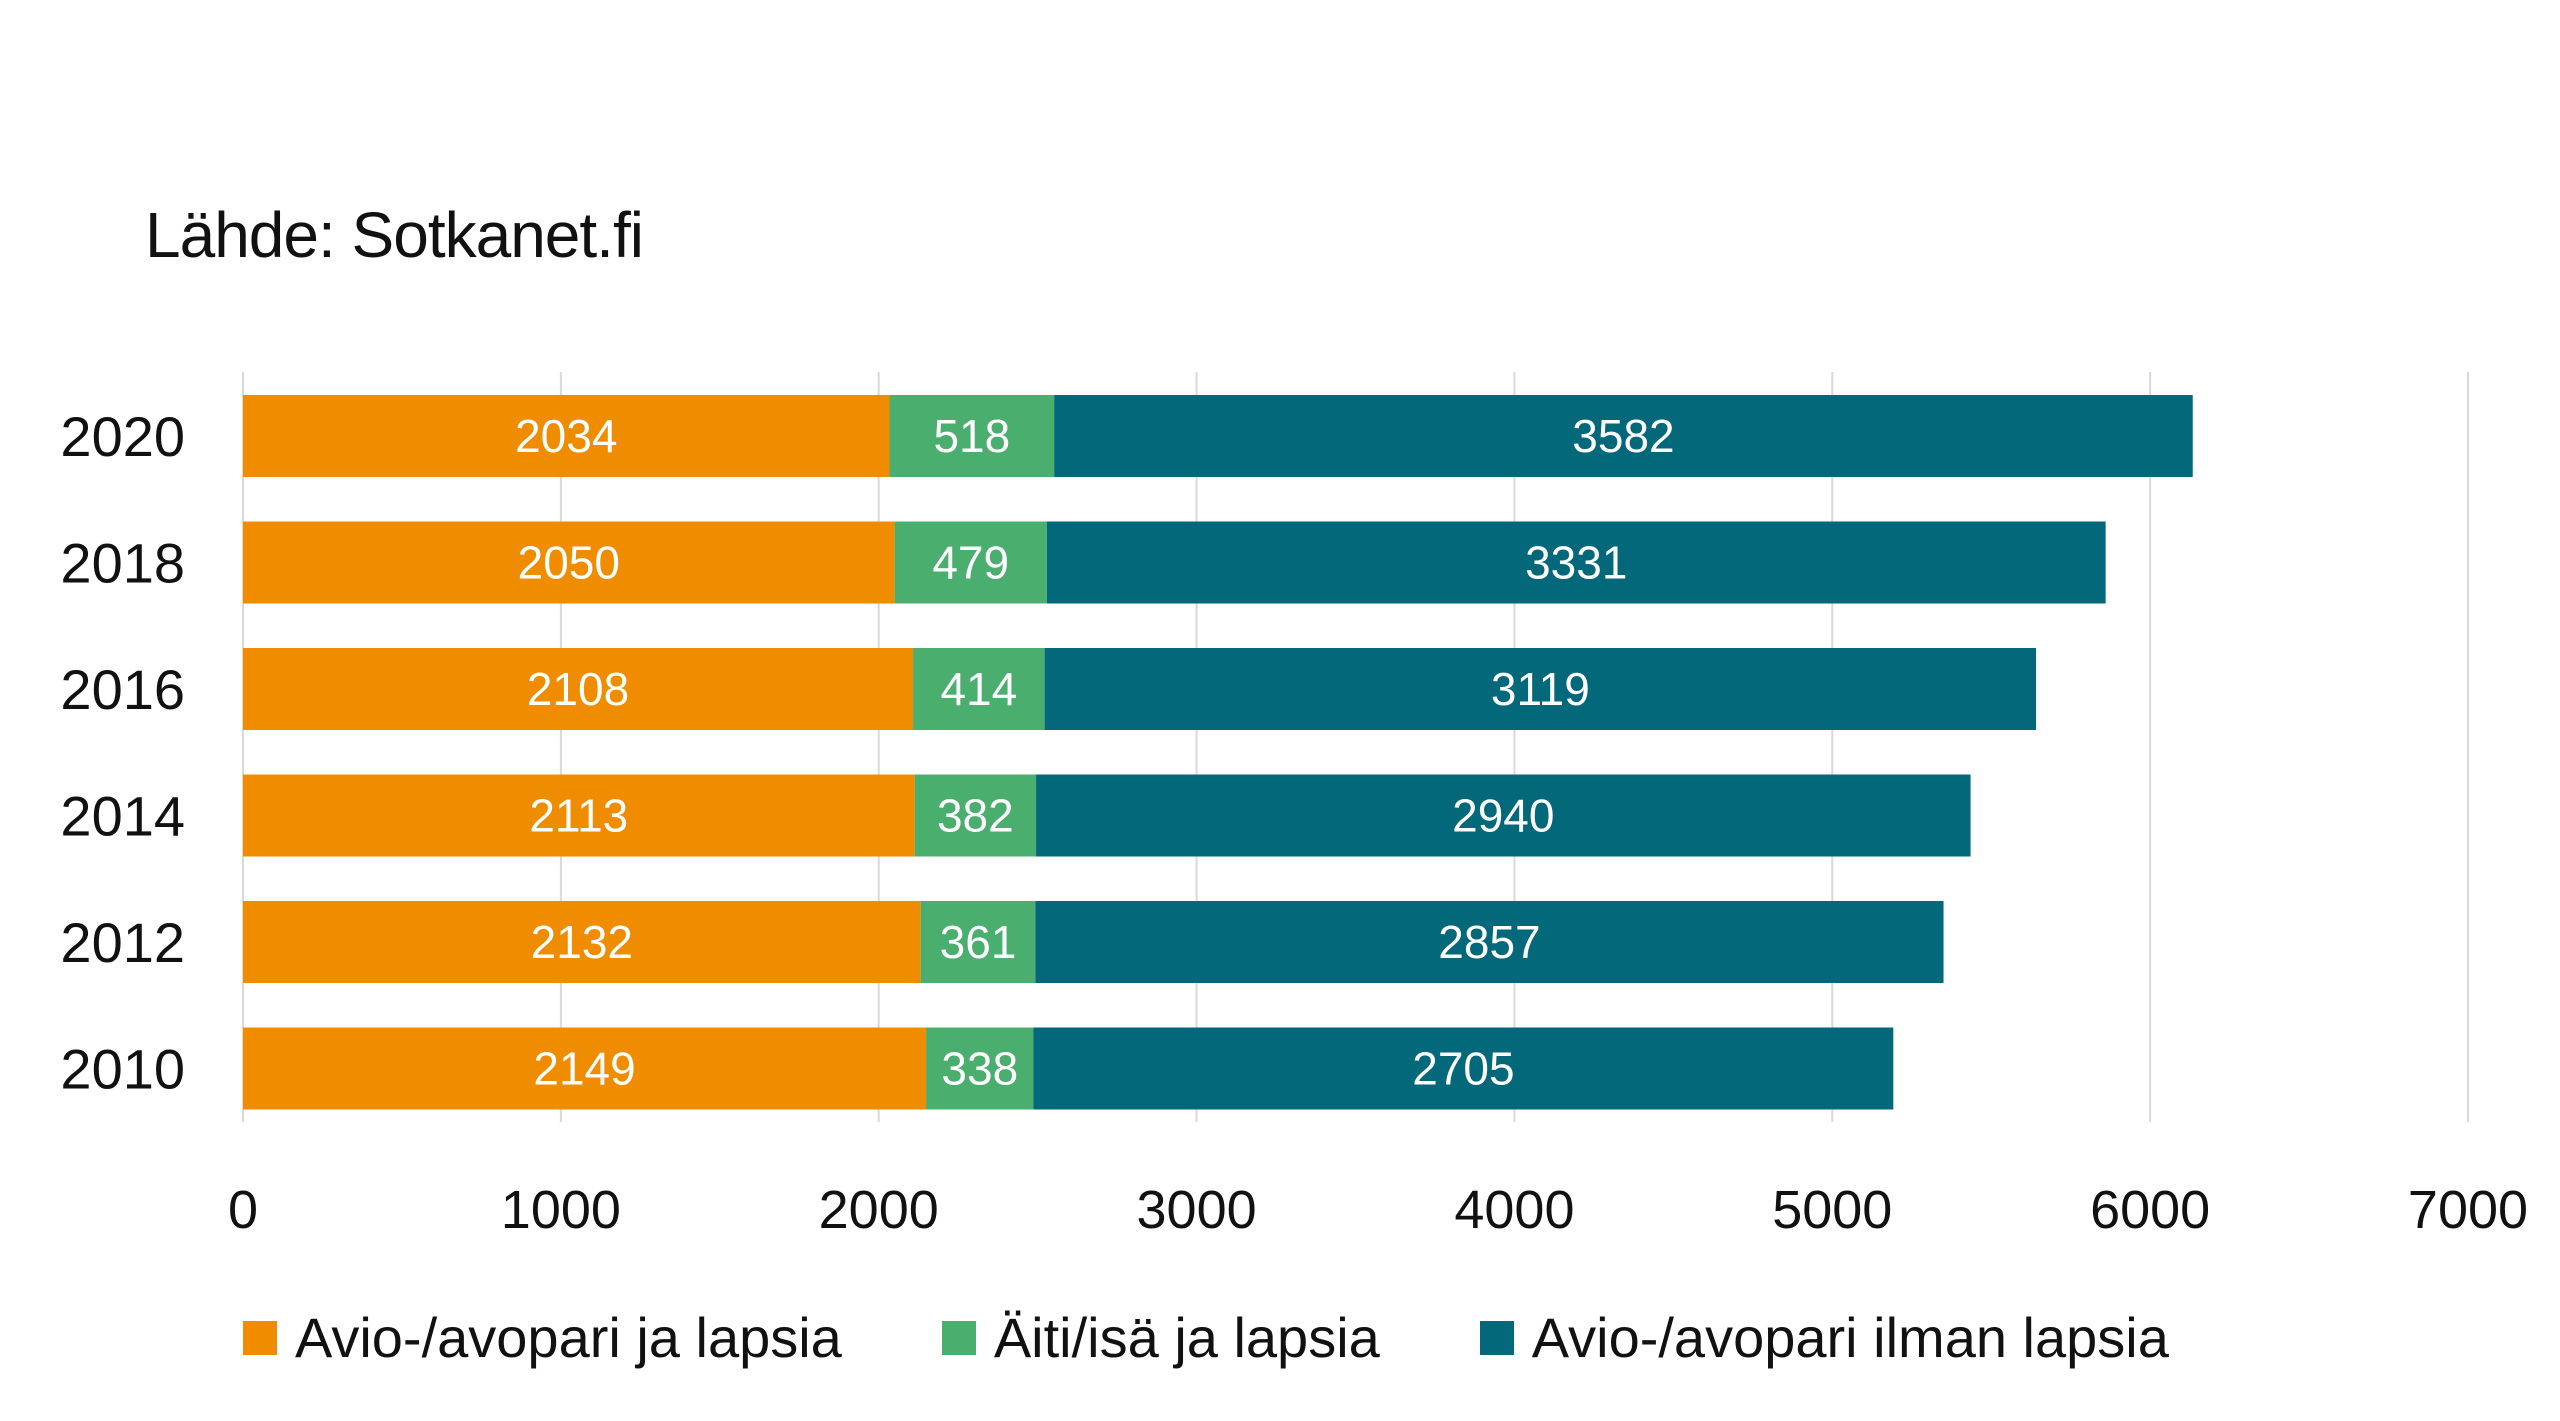 This screenshot has width=2560, height=1421. I want to click on y-axis-labels: 2020 2018 2016 2014 2012 2010, so click(122, 753).